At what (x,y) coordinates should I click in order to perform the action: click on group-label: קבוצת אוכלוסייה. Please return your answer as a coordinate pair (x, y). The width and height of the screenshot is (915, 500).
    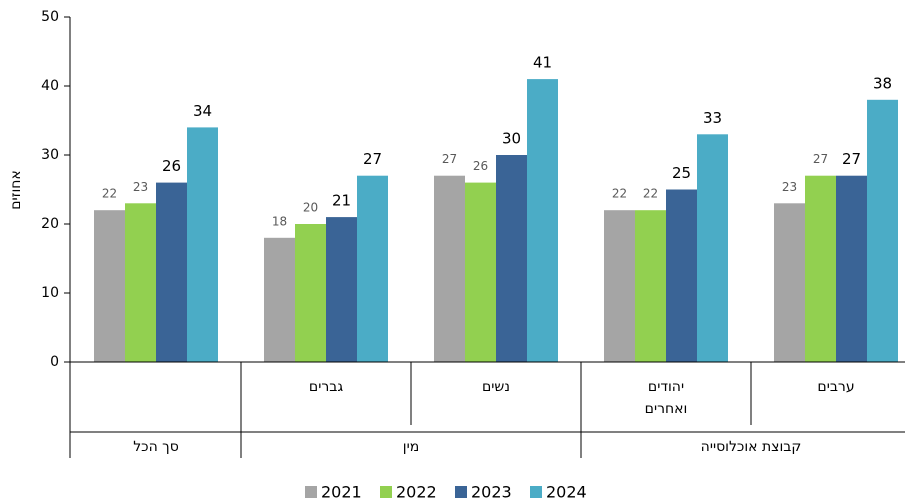
    Looking at the image, I should click on (751, 447).